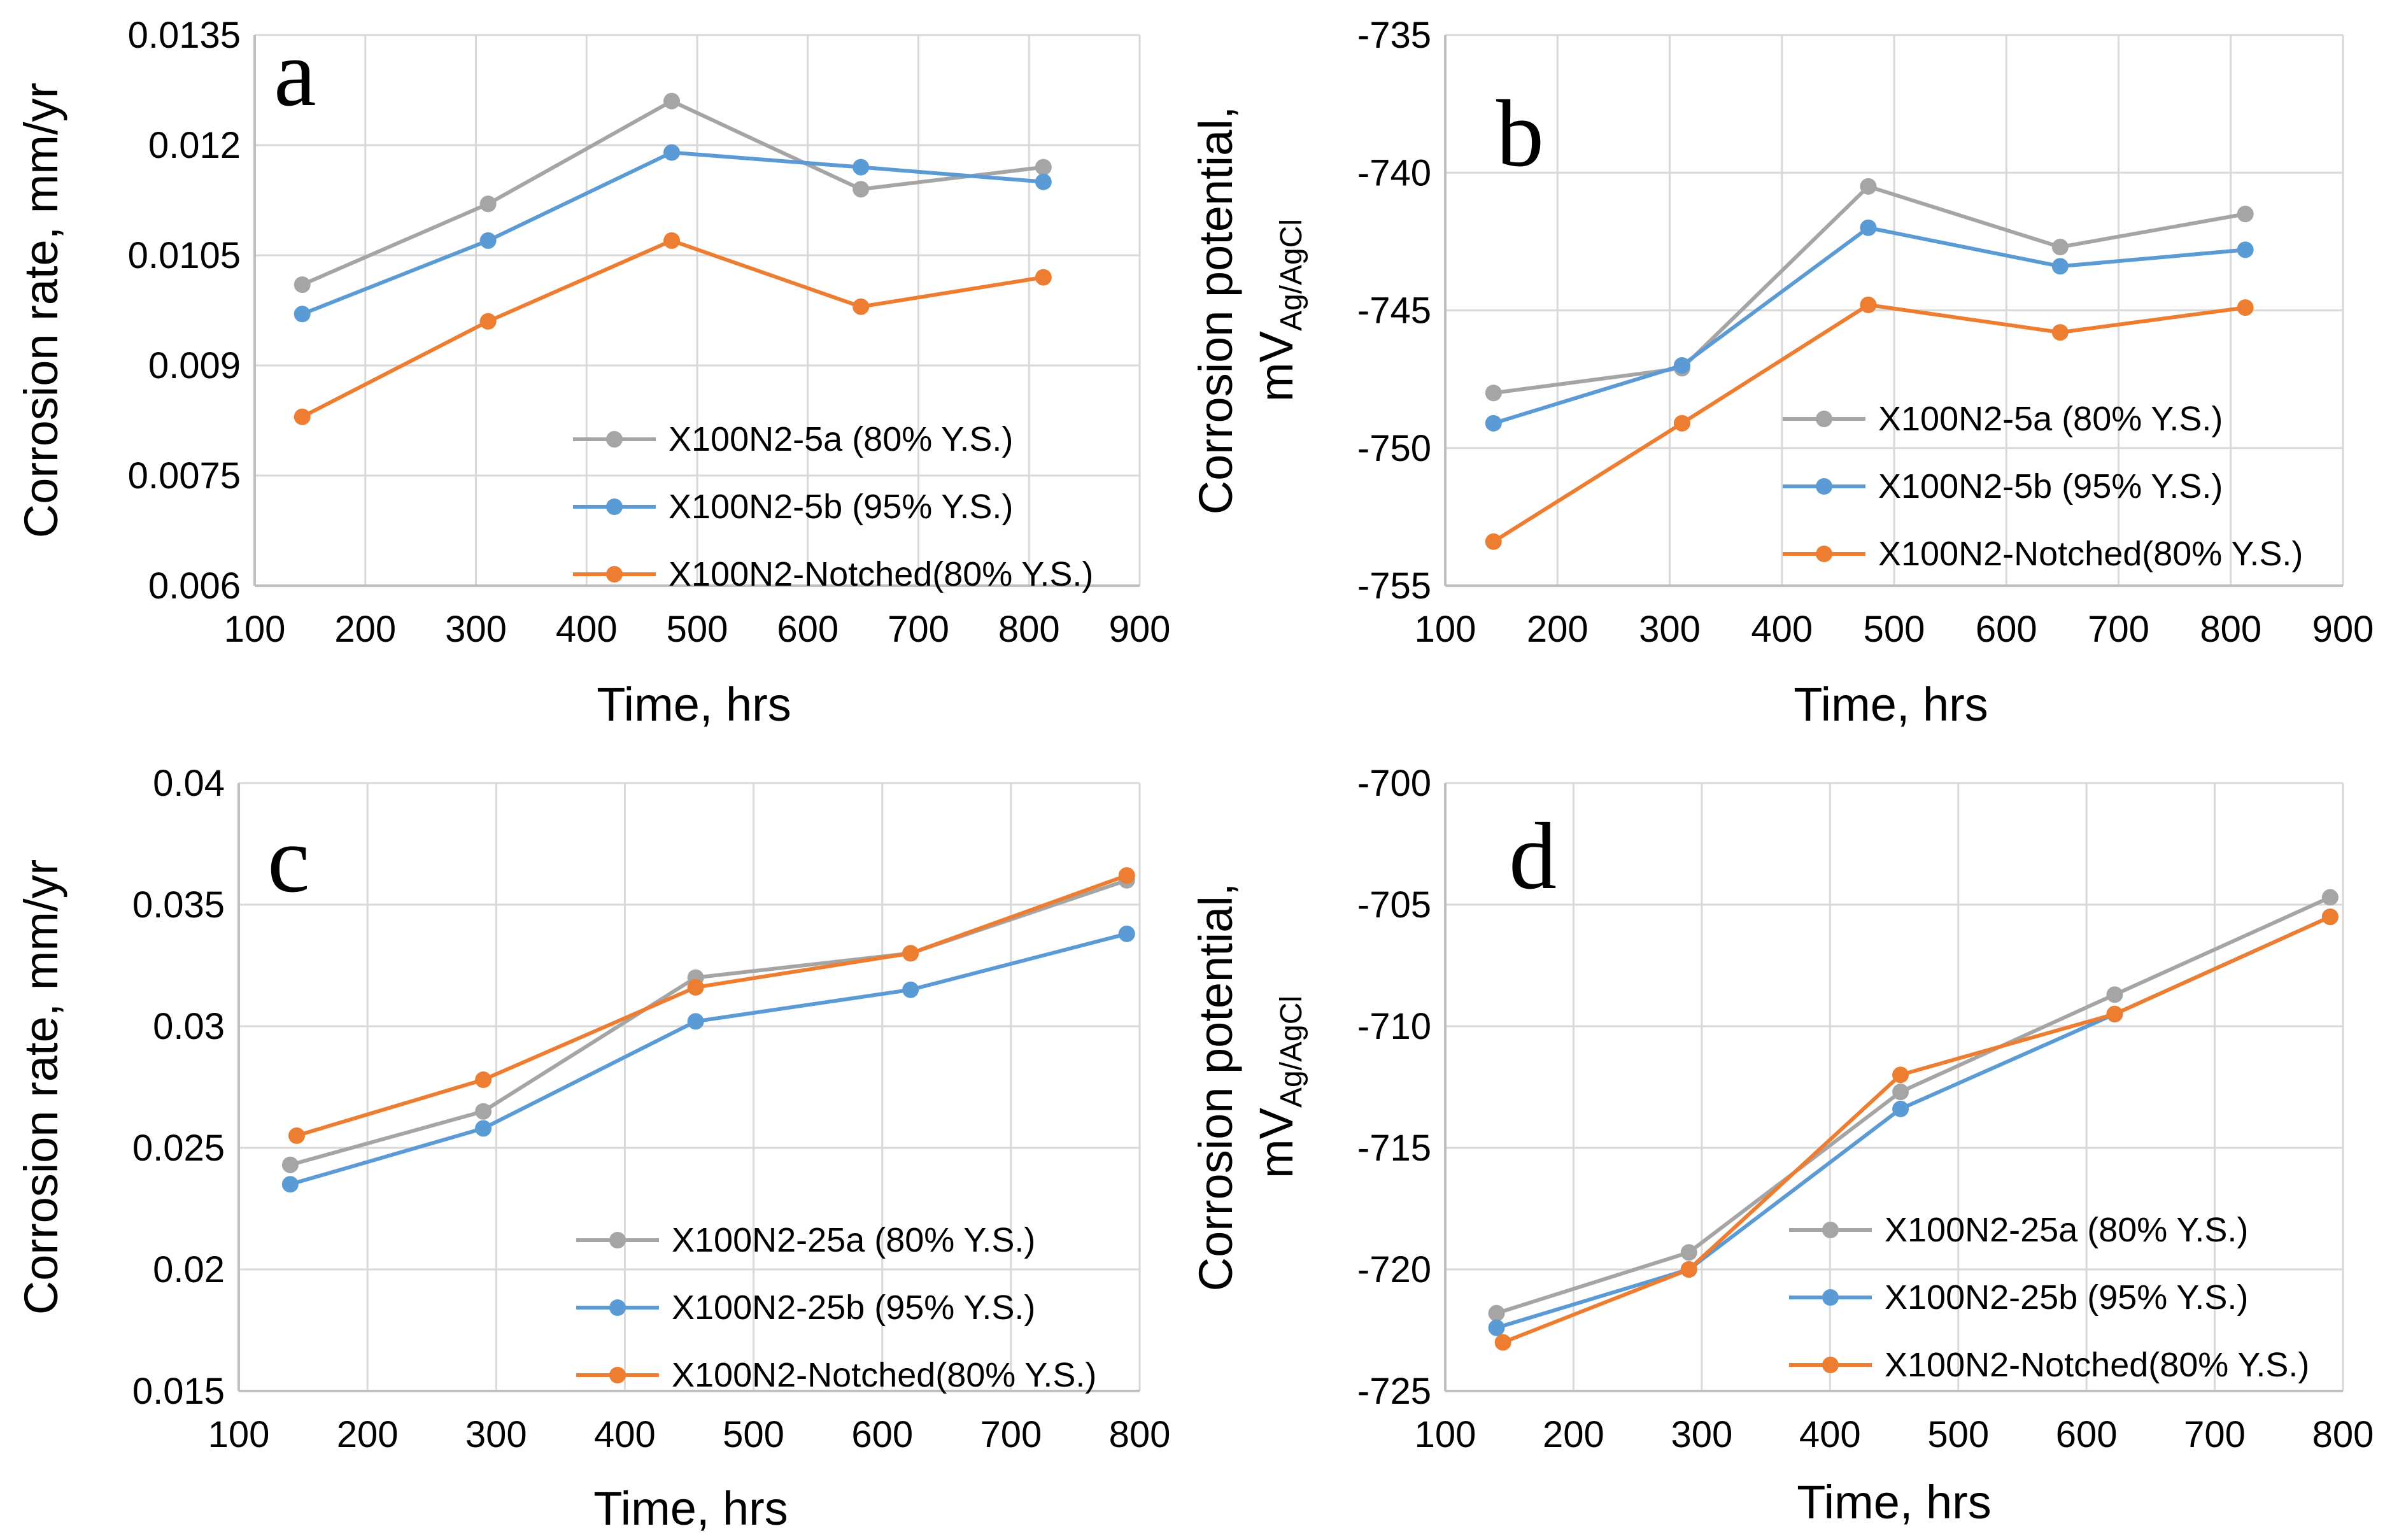 The image size is (2406, 1540). I want to click on panel-a-x-tick-label: 700, so click(918, 629).